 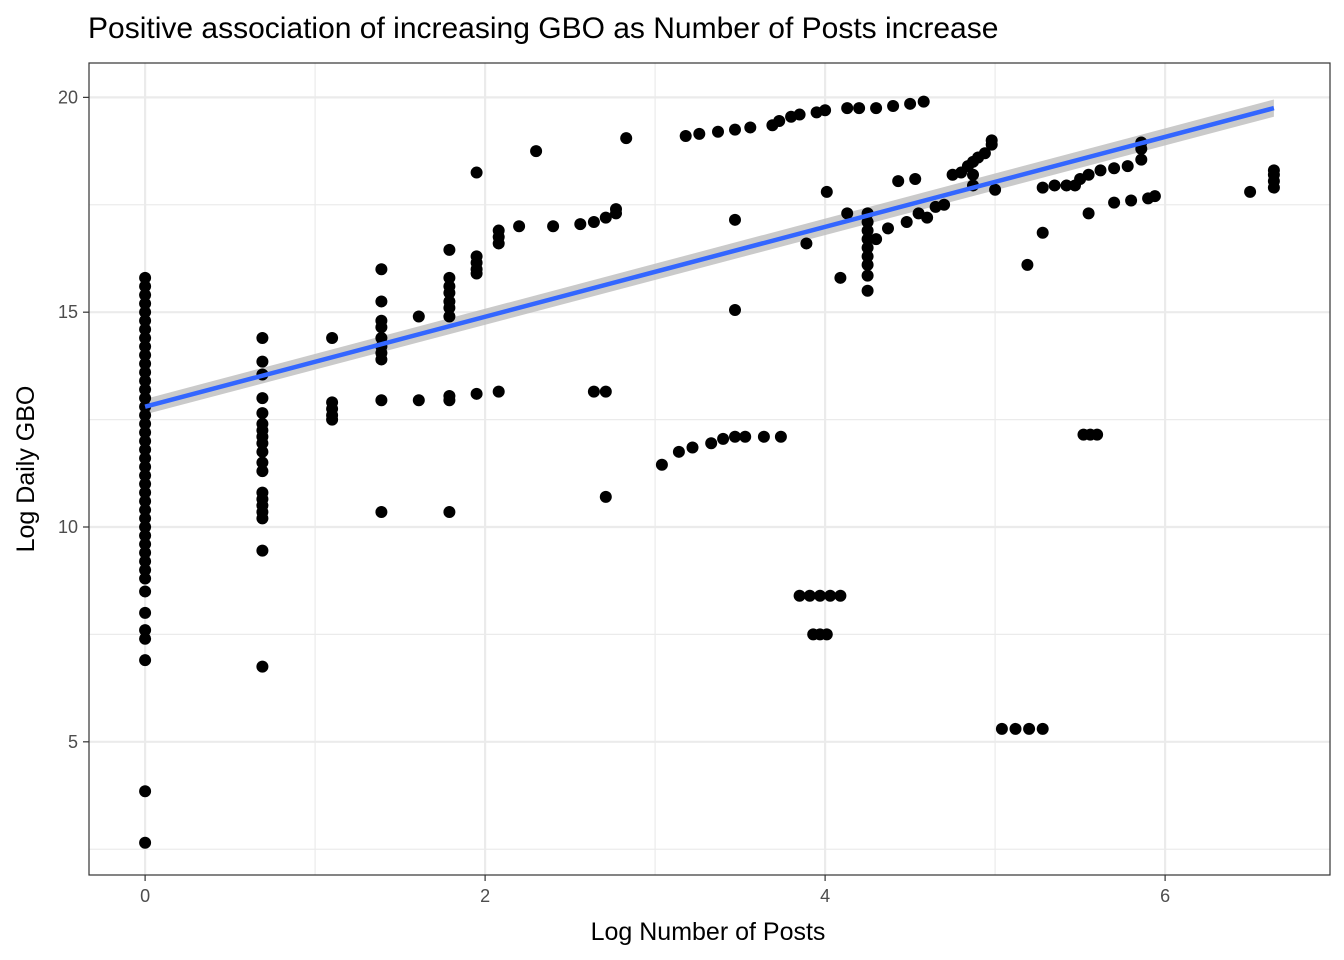 What do you see at coordinates (1165, 896) in the screenshot?
I see `x-tick-label: 6` at bounding box center [1165, 896].